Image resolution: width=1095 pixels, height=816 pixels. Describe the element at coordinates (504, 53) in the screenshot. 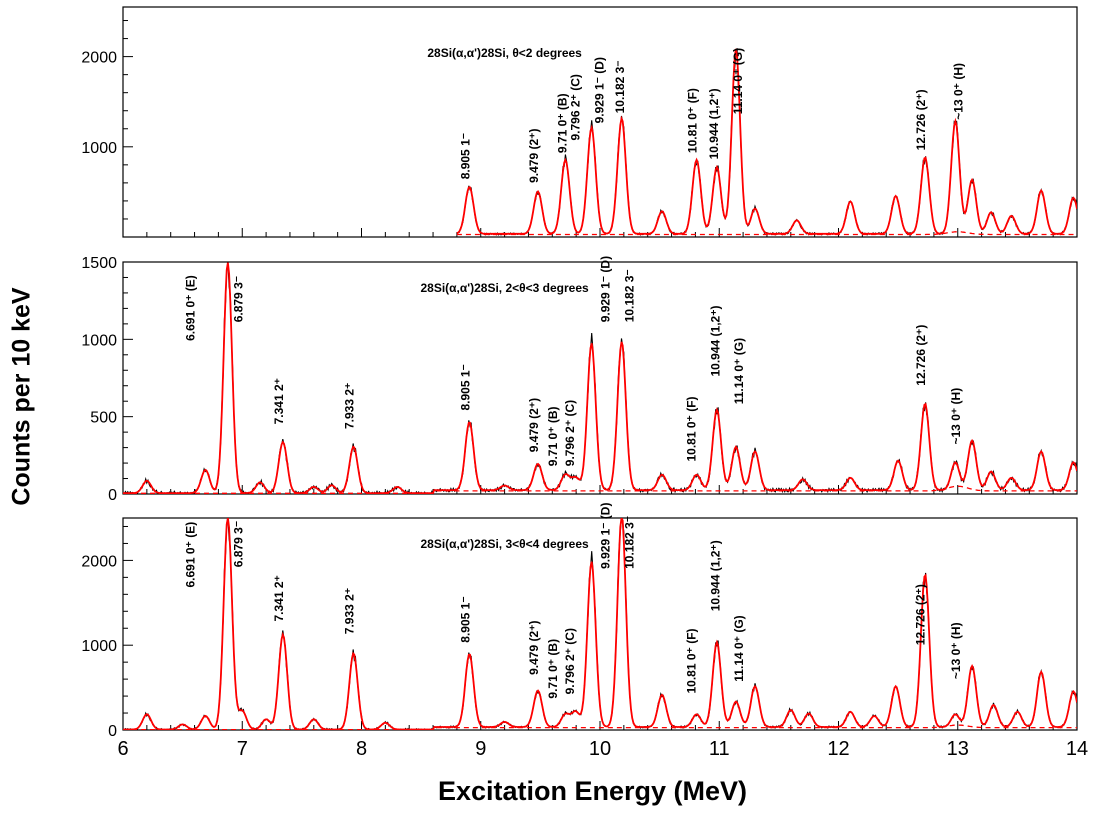

I see `panel-title: 28Si(α,α')28Si, θ<2 degrees` at that location.